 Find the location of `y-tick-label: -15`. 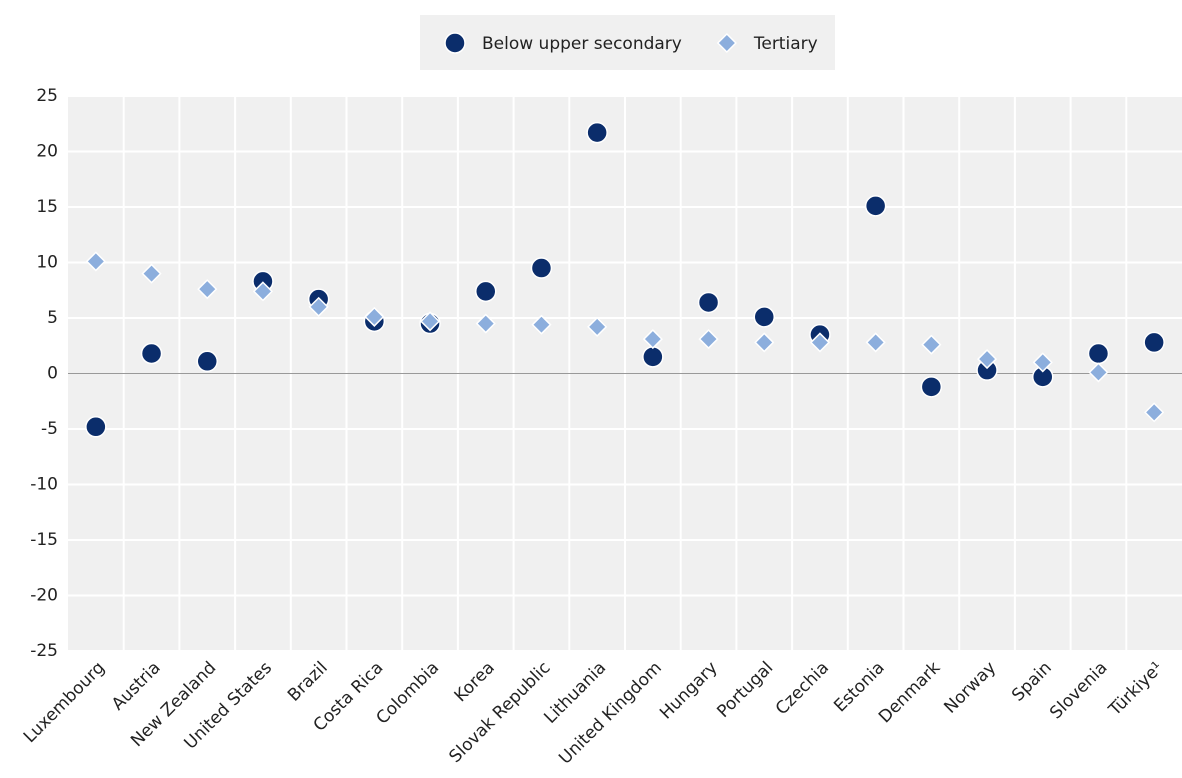

y-tick-label: -15 is located at coordinates (44, 540).